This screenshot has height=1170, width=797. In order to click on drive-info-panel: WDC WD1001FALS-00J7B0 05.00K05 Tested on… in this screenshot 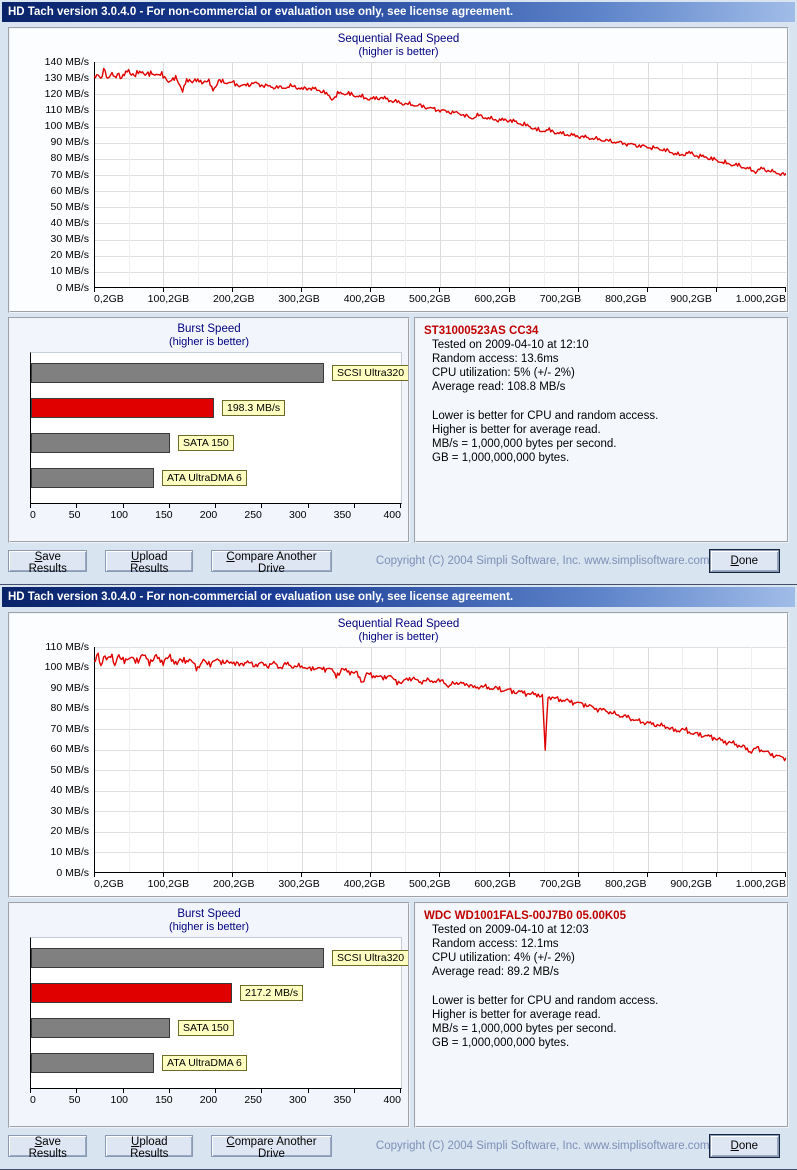, I will do `click(601, 1015)`.